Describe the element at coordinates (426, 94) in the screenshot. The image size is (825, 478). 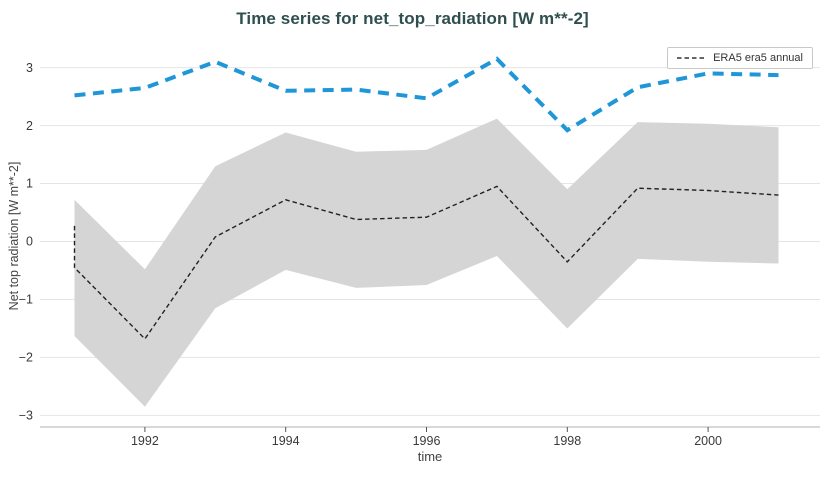
I see `blue-dashed-line` at that location.